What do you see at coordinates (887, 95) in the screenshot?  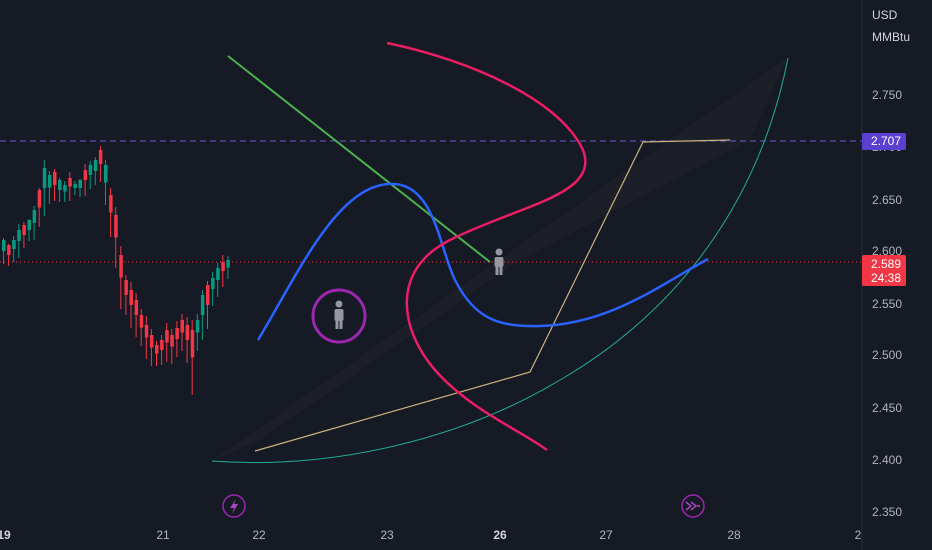 I see `price-tick: 2.750` at bounding box center [887, 95].